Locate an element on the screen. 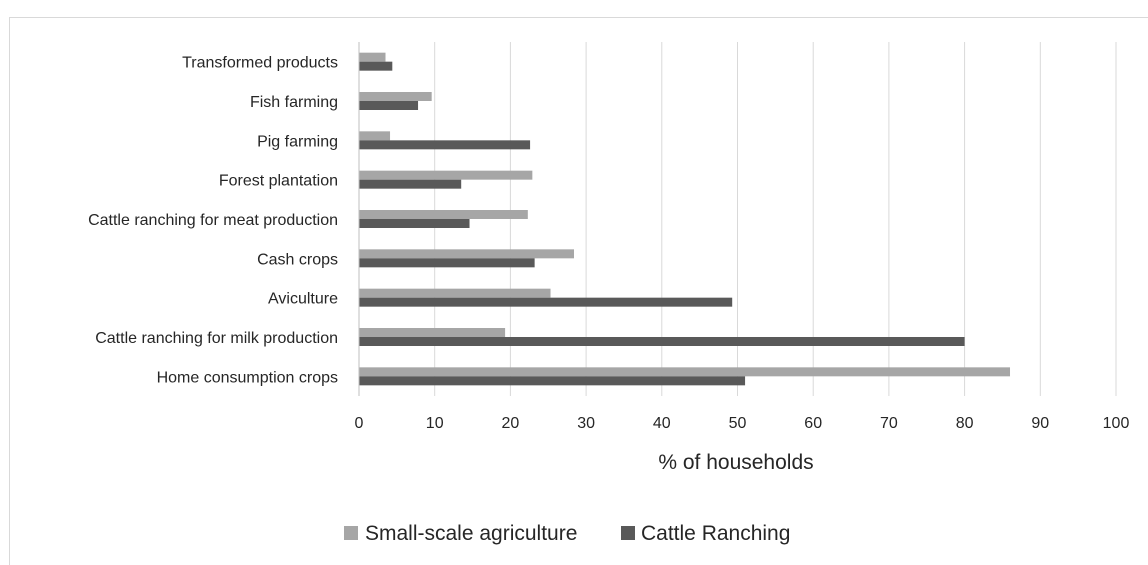 Image resolution: width=1148 pixels, height=565 pixels. x-tick-label: 20 is located at coordinates (511, 423).